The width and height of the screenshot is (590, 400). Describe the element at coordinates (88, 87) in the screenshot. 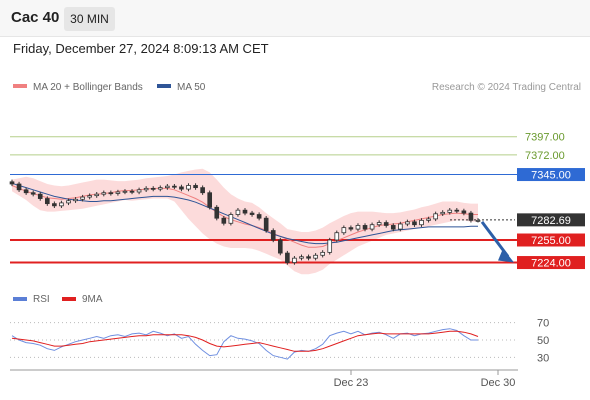

I see `legend-label: MA 20 + Bollinger Bands` at that location.